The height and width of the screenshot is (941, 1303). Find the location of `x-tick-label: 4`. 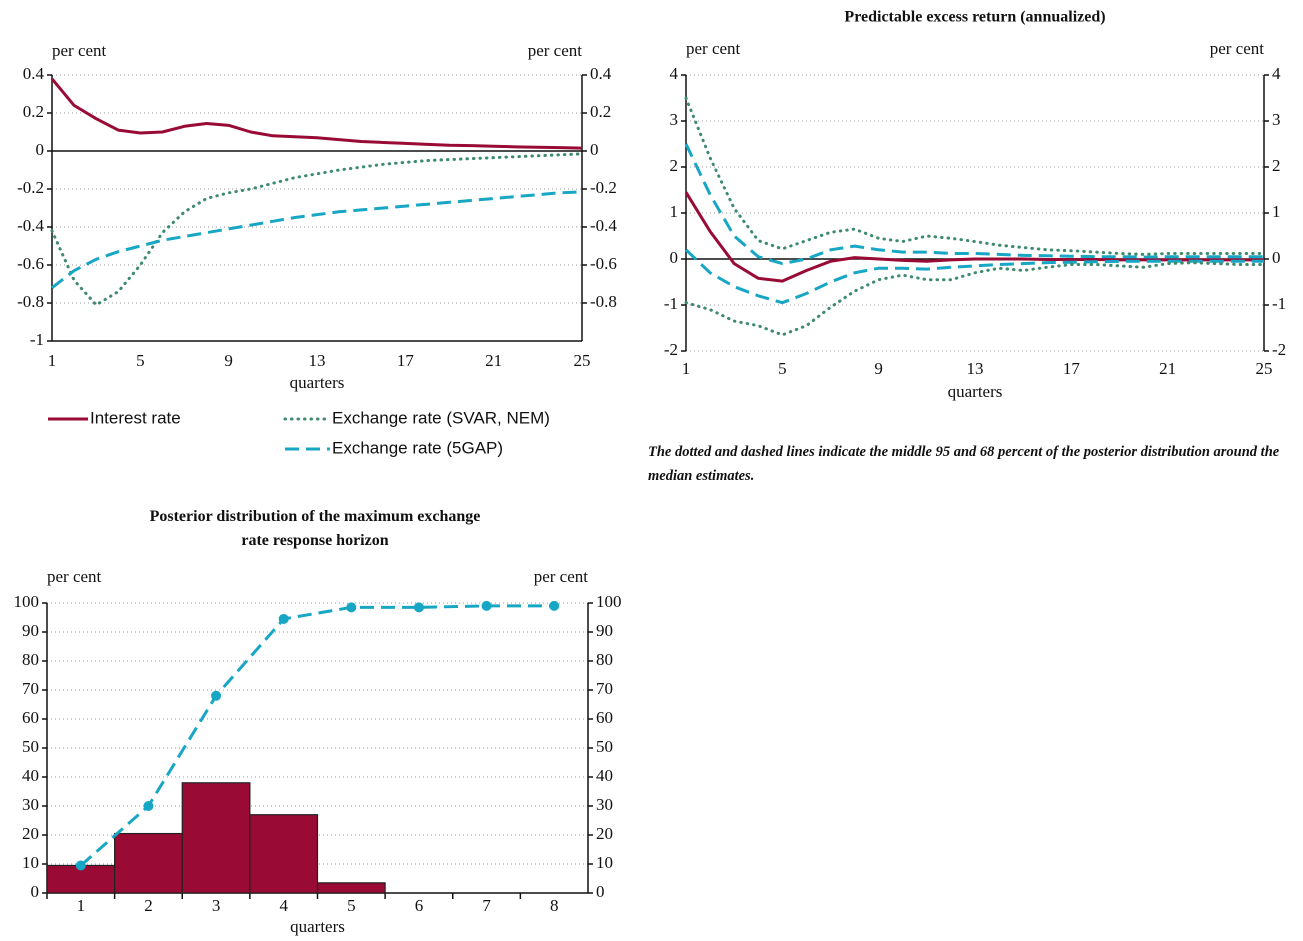

x-tick-label: 4 is located at coordinates (283, 905).